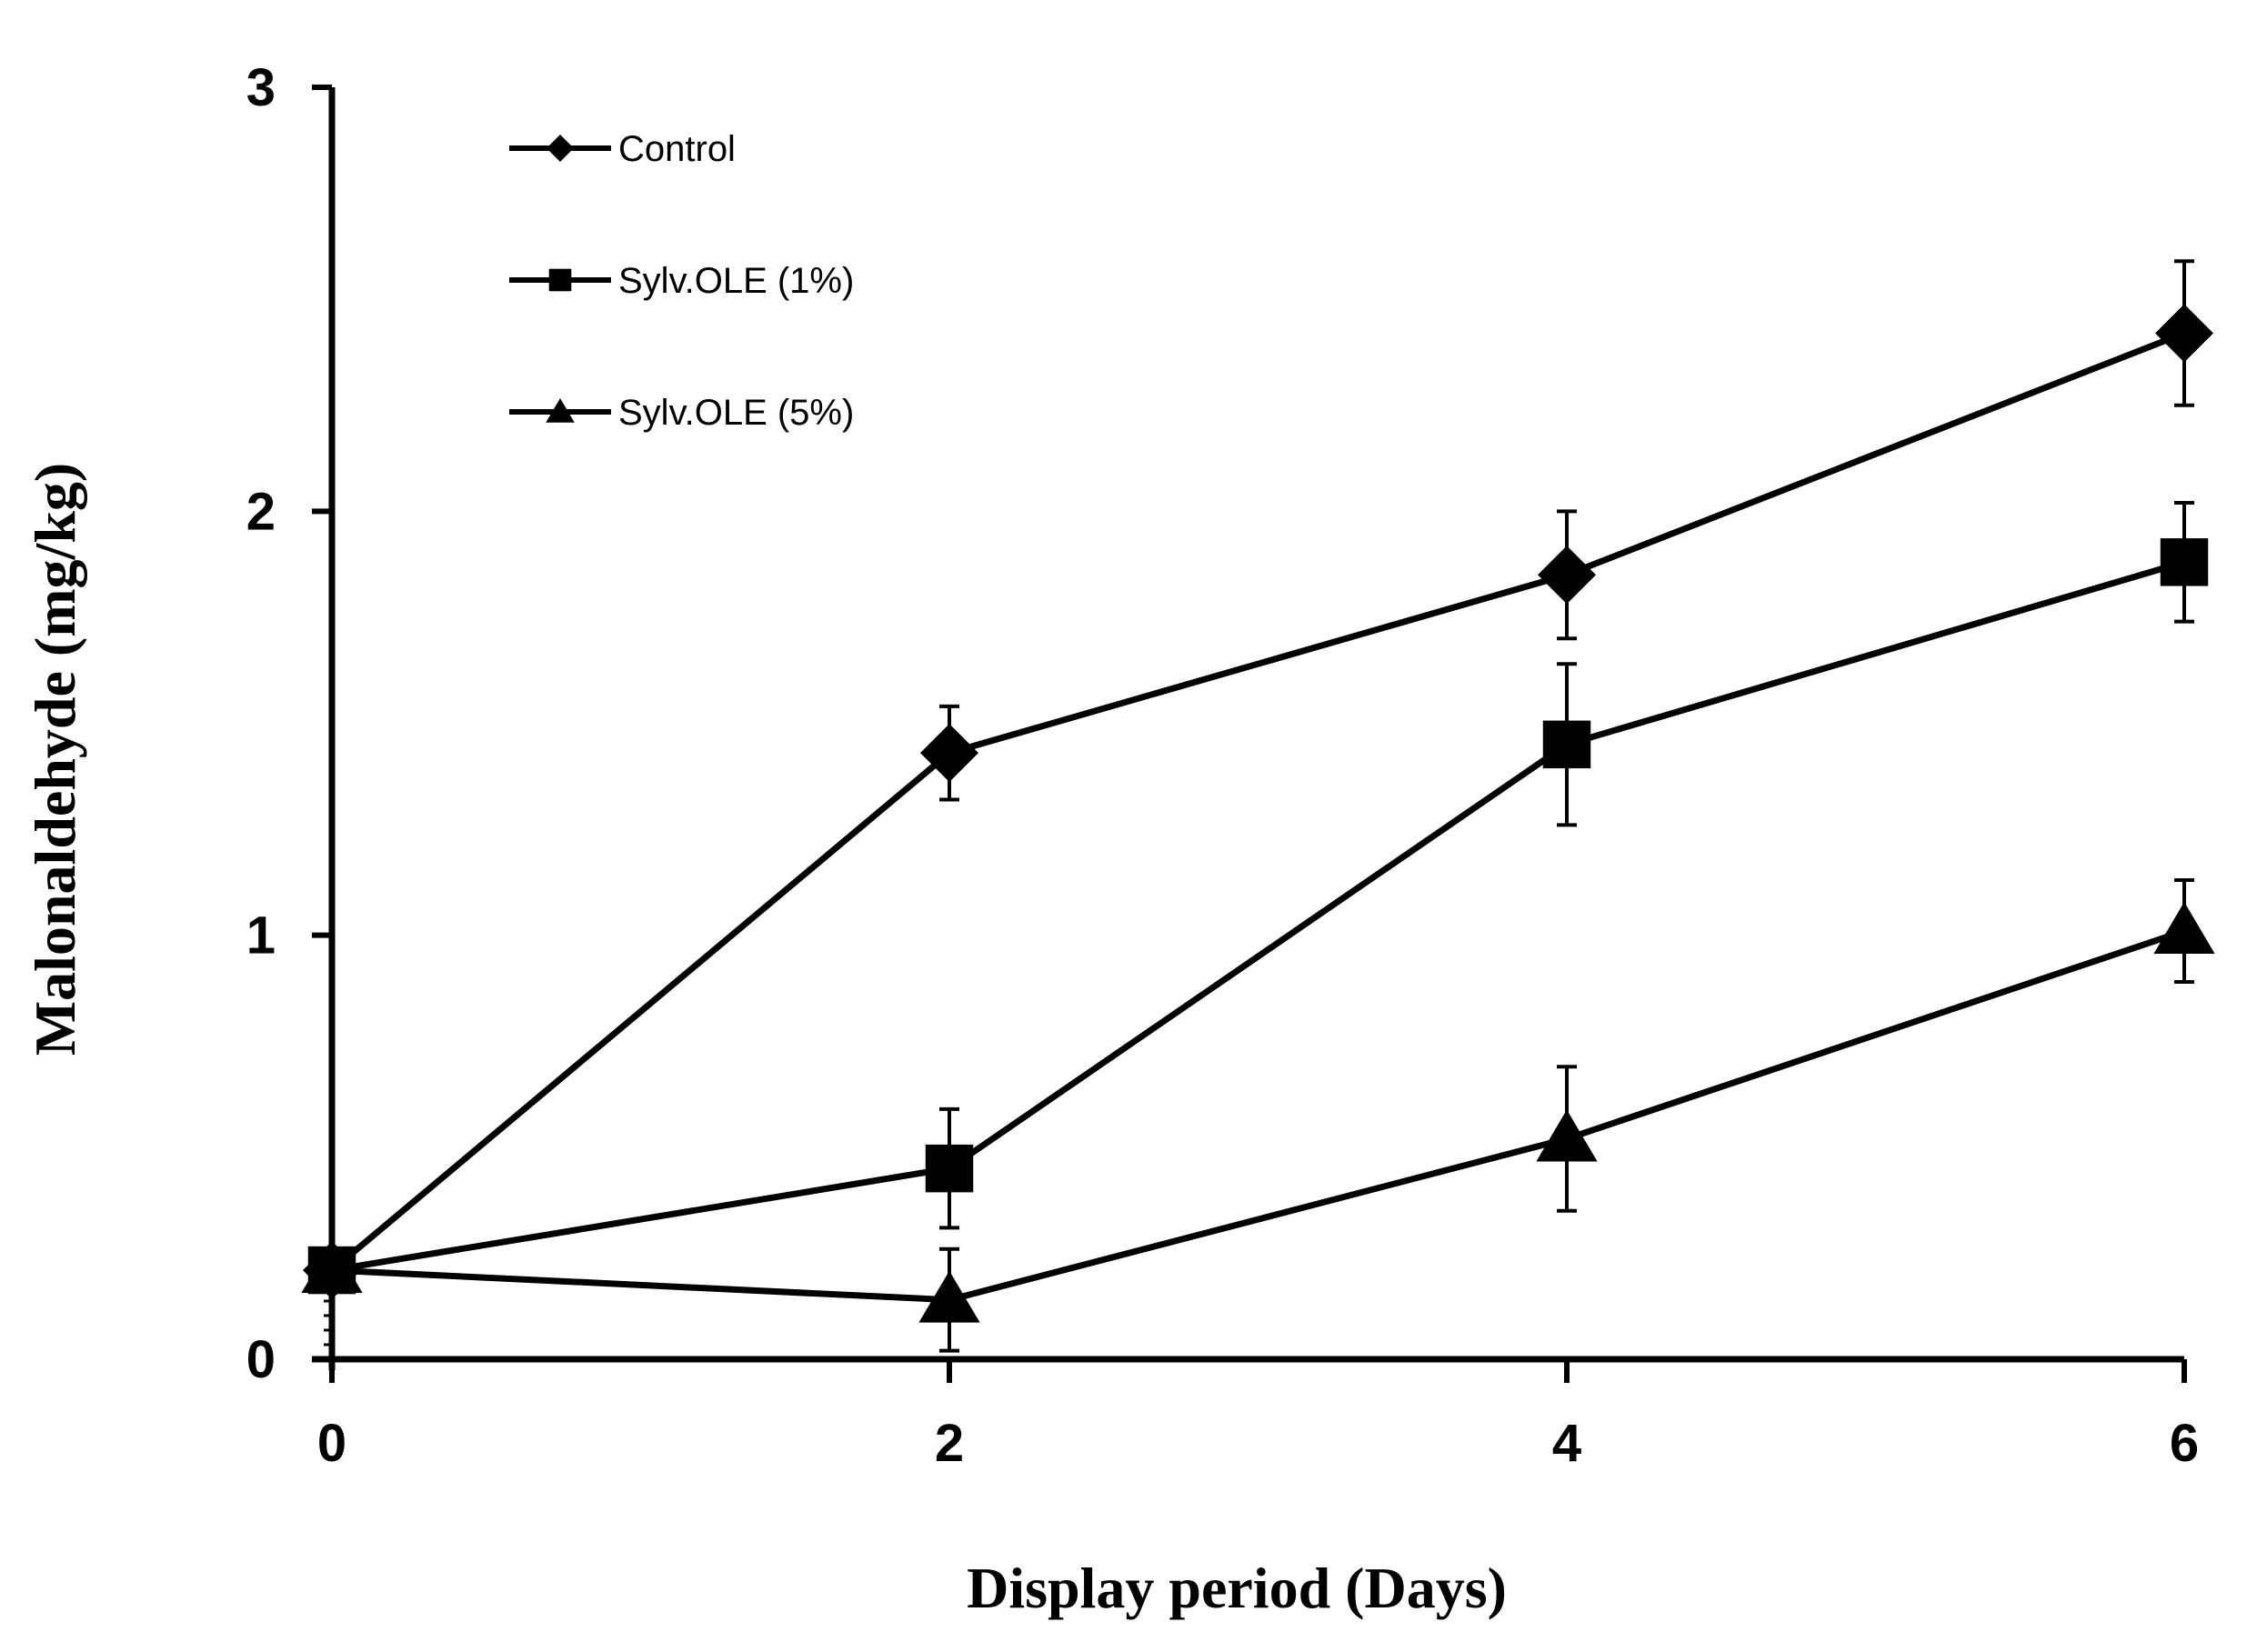 The height and width of the screenshot is (1652, 2247). I want to click on legend-label: Sylv.OLE (1%), so click(736, 281).